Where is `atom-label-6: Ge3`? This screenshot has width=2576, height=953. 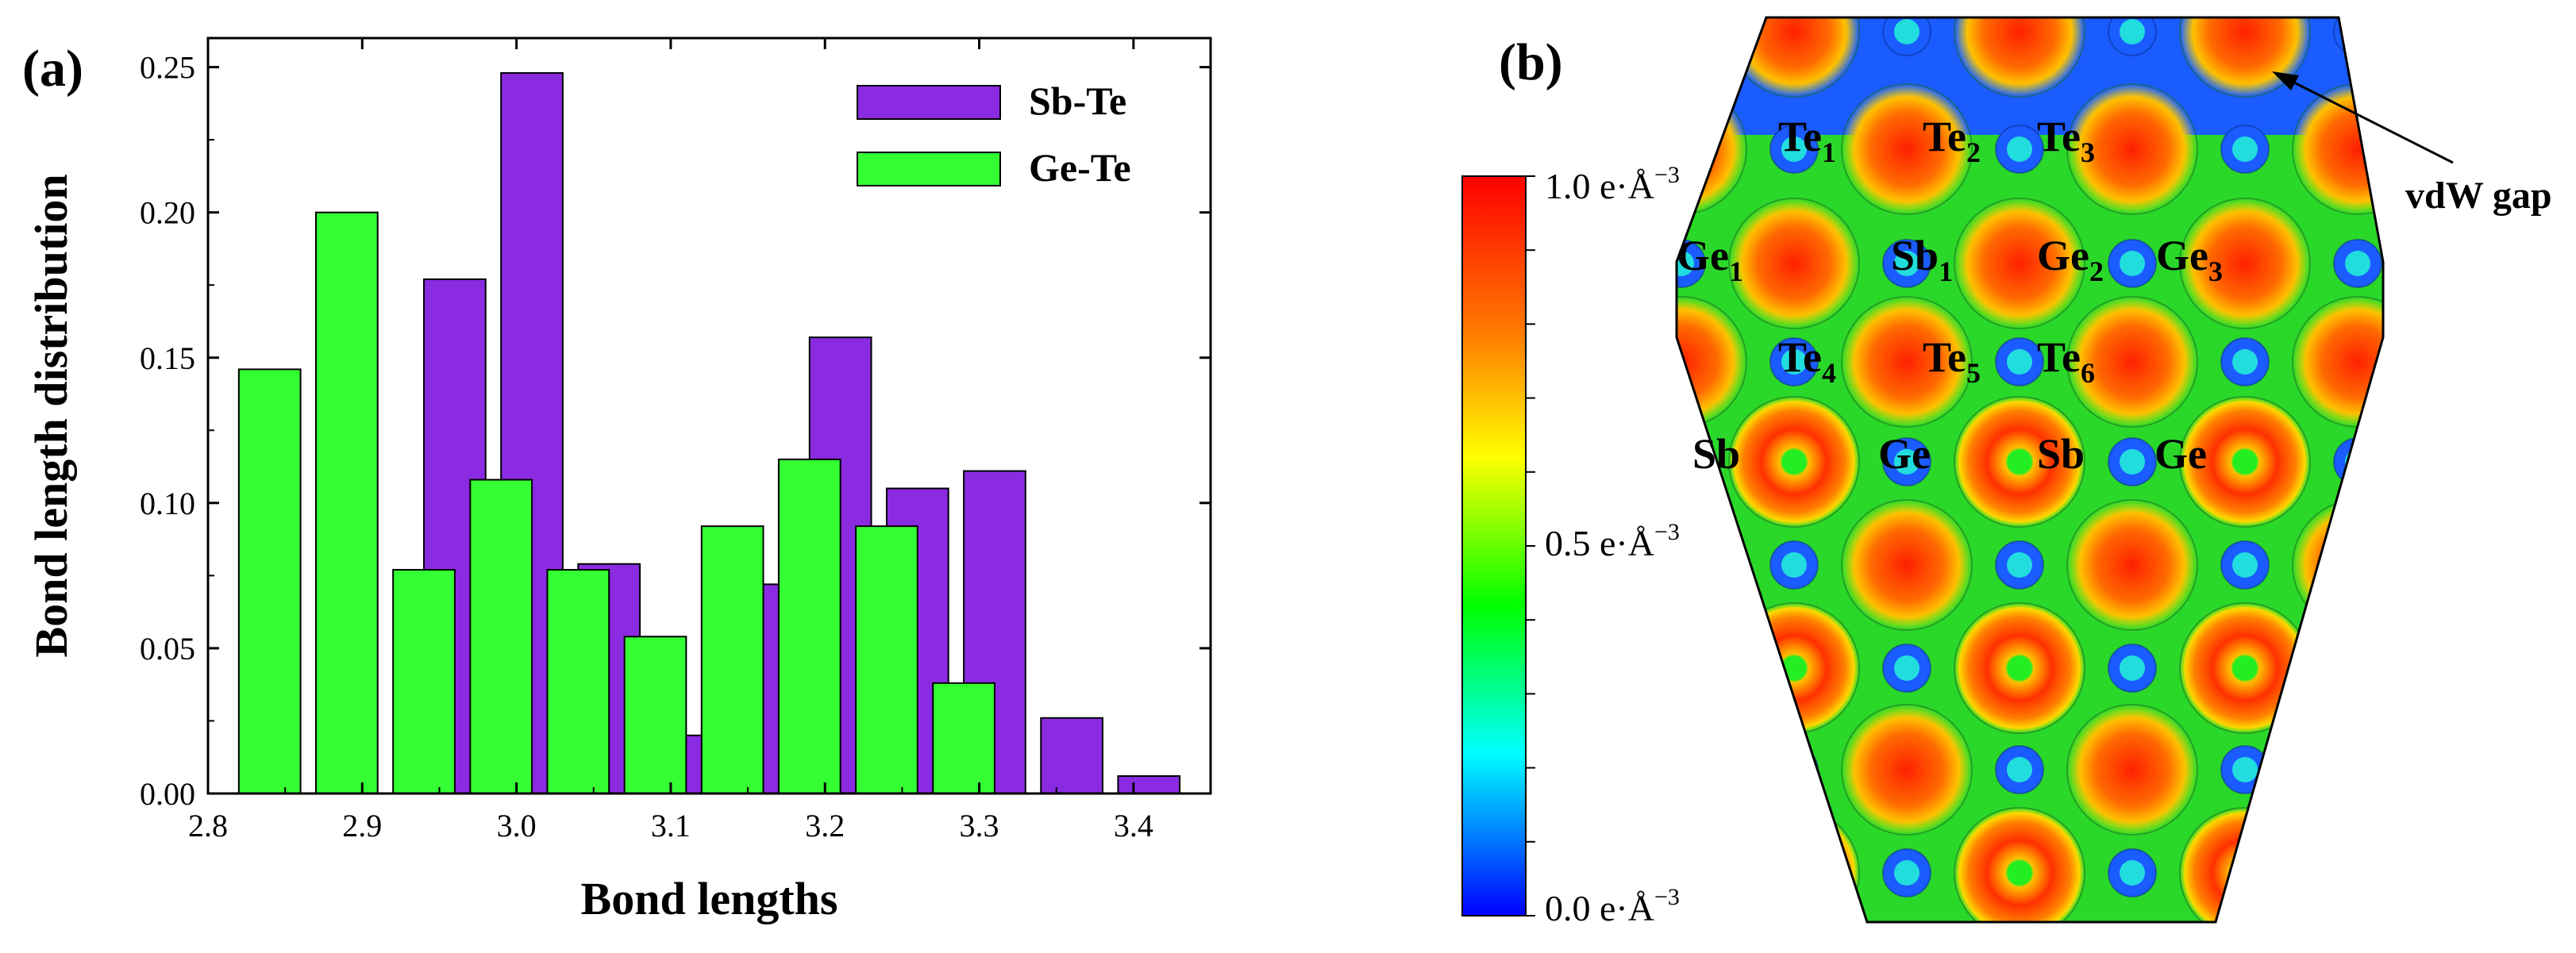
atom-label-6: Ge3 is located at coordinates (2189, 259).